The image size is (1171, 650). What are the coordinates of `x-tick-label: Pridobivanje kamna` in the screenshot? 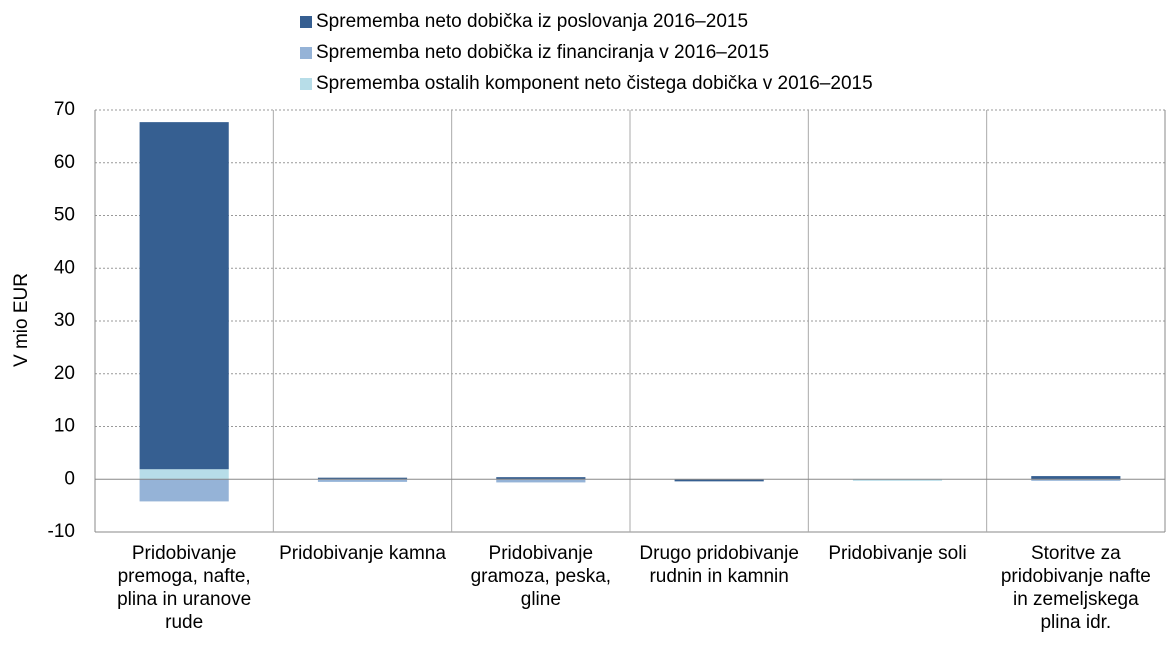 It's located at (362, 553).